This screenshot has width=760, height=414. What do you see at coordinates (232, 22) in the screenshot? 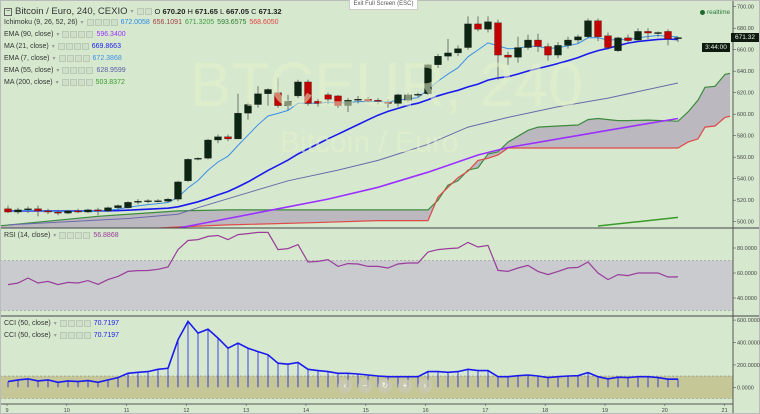
I see `indicator-value: 593.6575` at bounding box center [232, 22].